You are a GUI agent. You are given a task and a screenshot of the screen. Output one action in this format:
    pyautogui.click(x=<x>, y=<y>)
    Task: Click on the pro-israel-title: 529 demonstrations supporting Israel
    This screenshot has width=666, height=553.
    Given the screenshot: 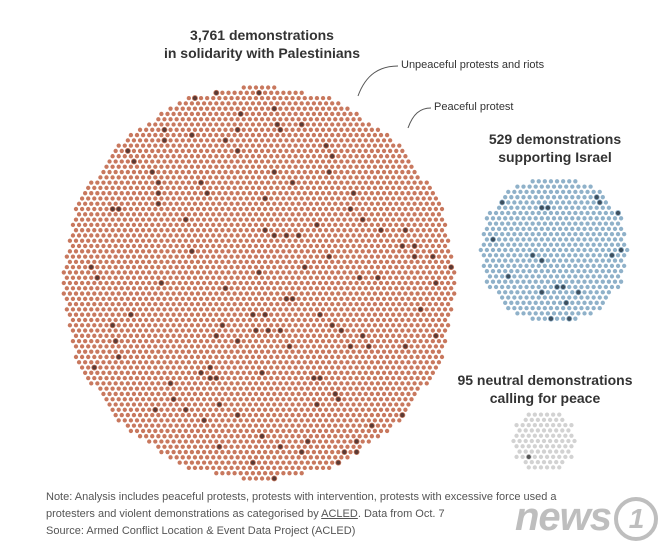 What is the action you would take?
    pyautogui.click(x=555, y=148)
    